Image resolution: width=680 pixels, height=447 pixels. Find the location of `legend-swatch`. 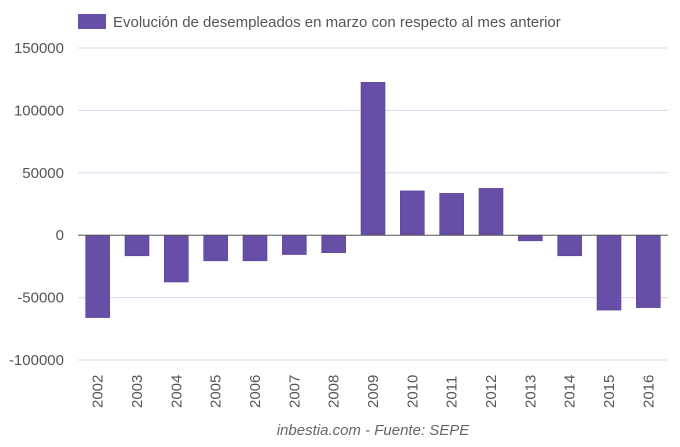

legend-swatch is located at coordinates (92, 21).